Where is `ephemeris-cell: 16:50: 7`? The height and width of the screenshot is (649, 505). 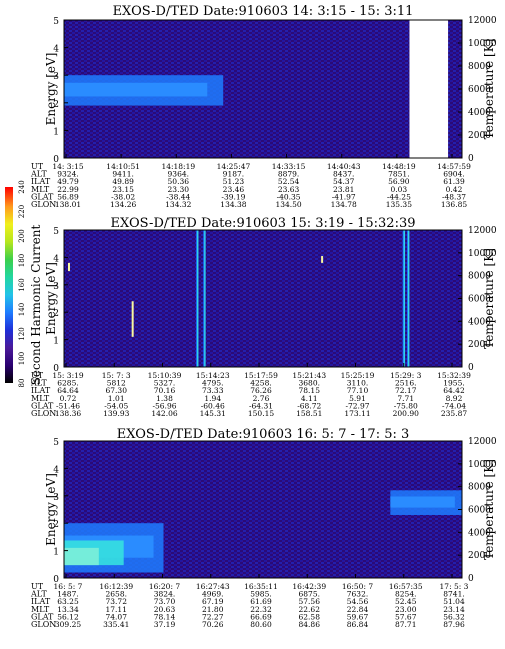 ephemeris-cell: 16:50: 7 is located at coordinates (358, 586).